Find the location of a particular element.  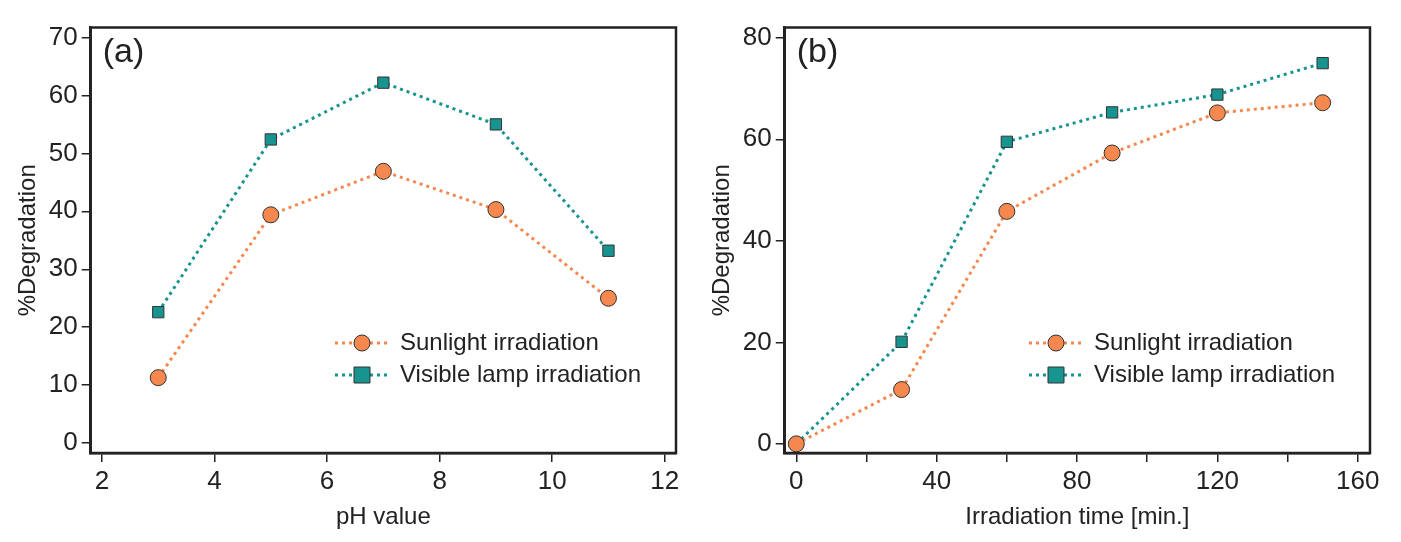

x-tick-label: 120 is located at coordinates (1217, 479).